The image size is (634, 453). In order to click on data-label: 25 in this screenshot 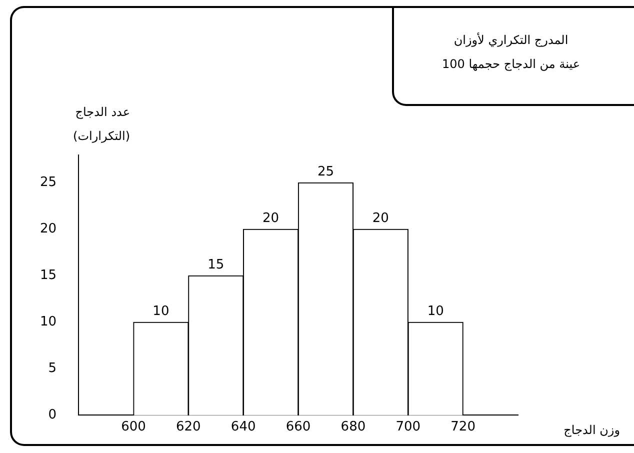, I will do `click(325, 172)`.